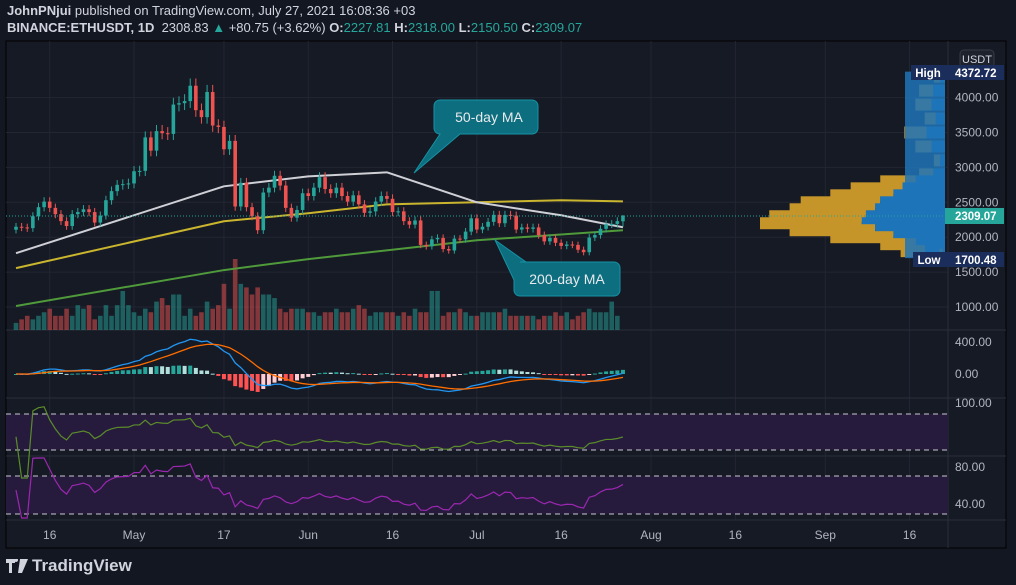  I want to click on tradingview-logo: TradingView, so click(69, 566).